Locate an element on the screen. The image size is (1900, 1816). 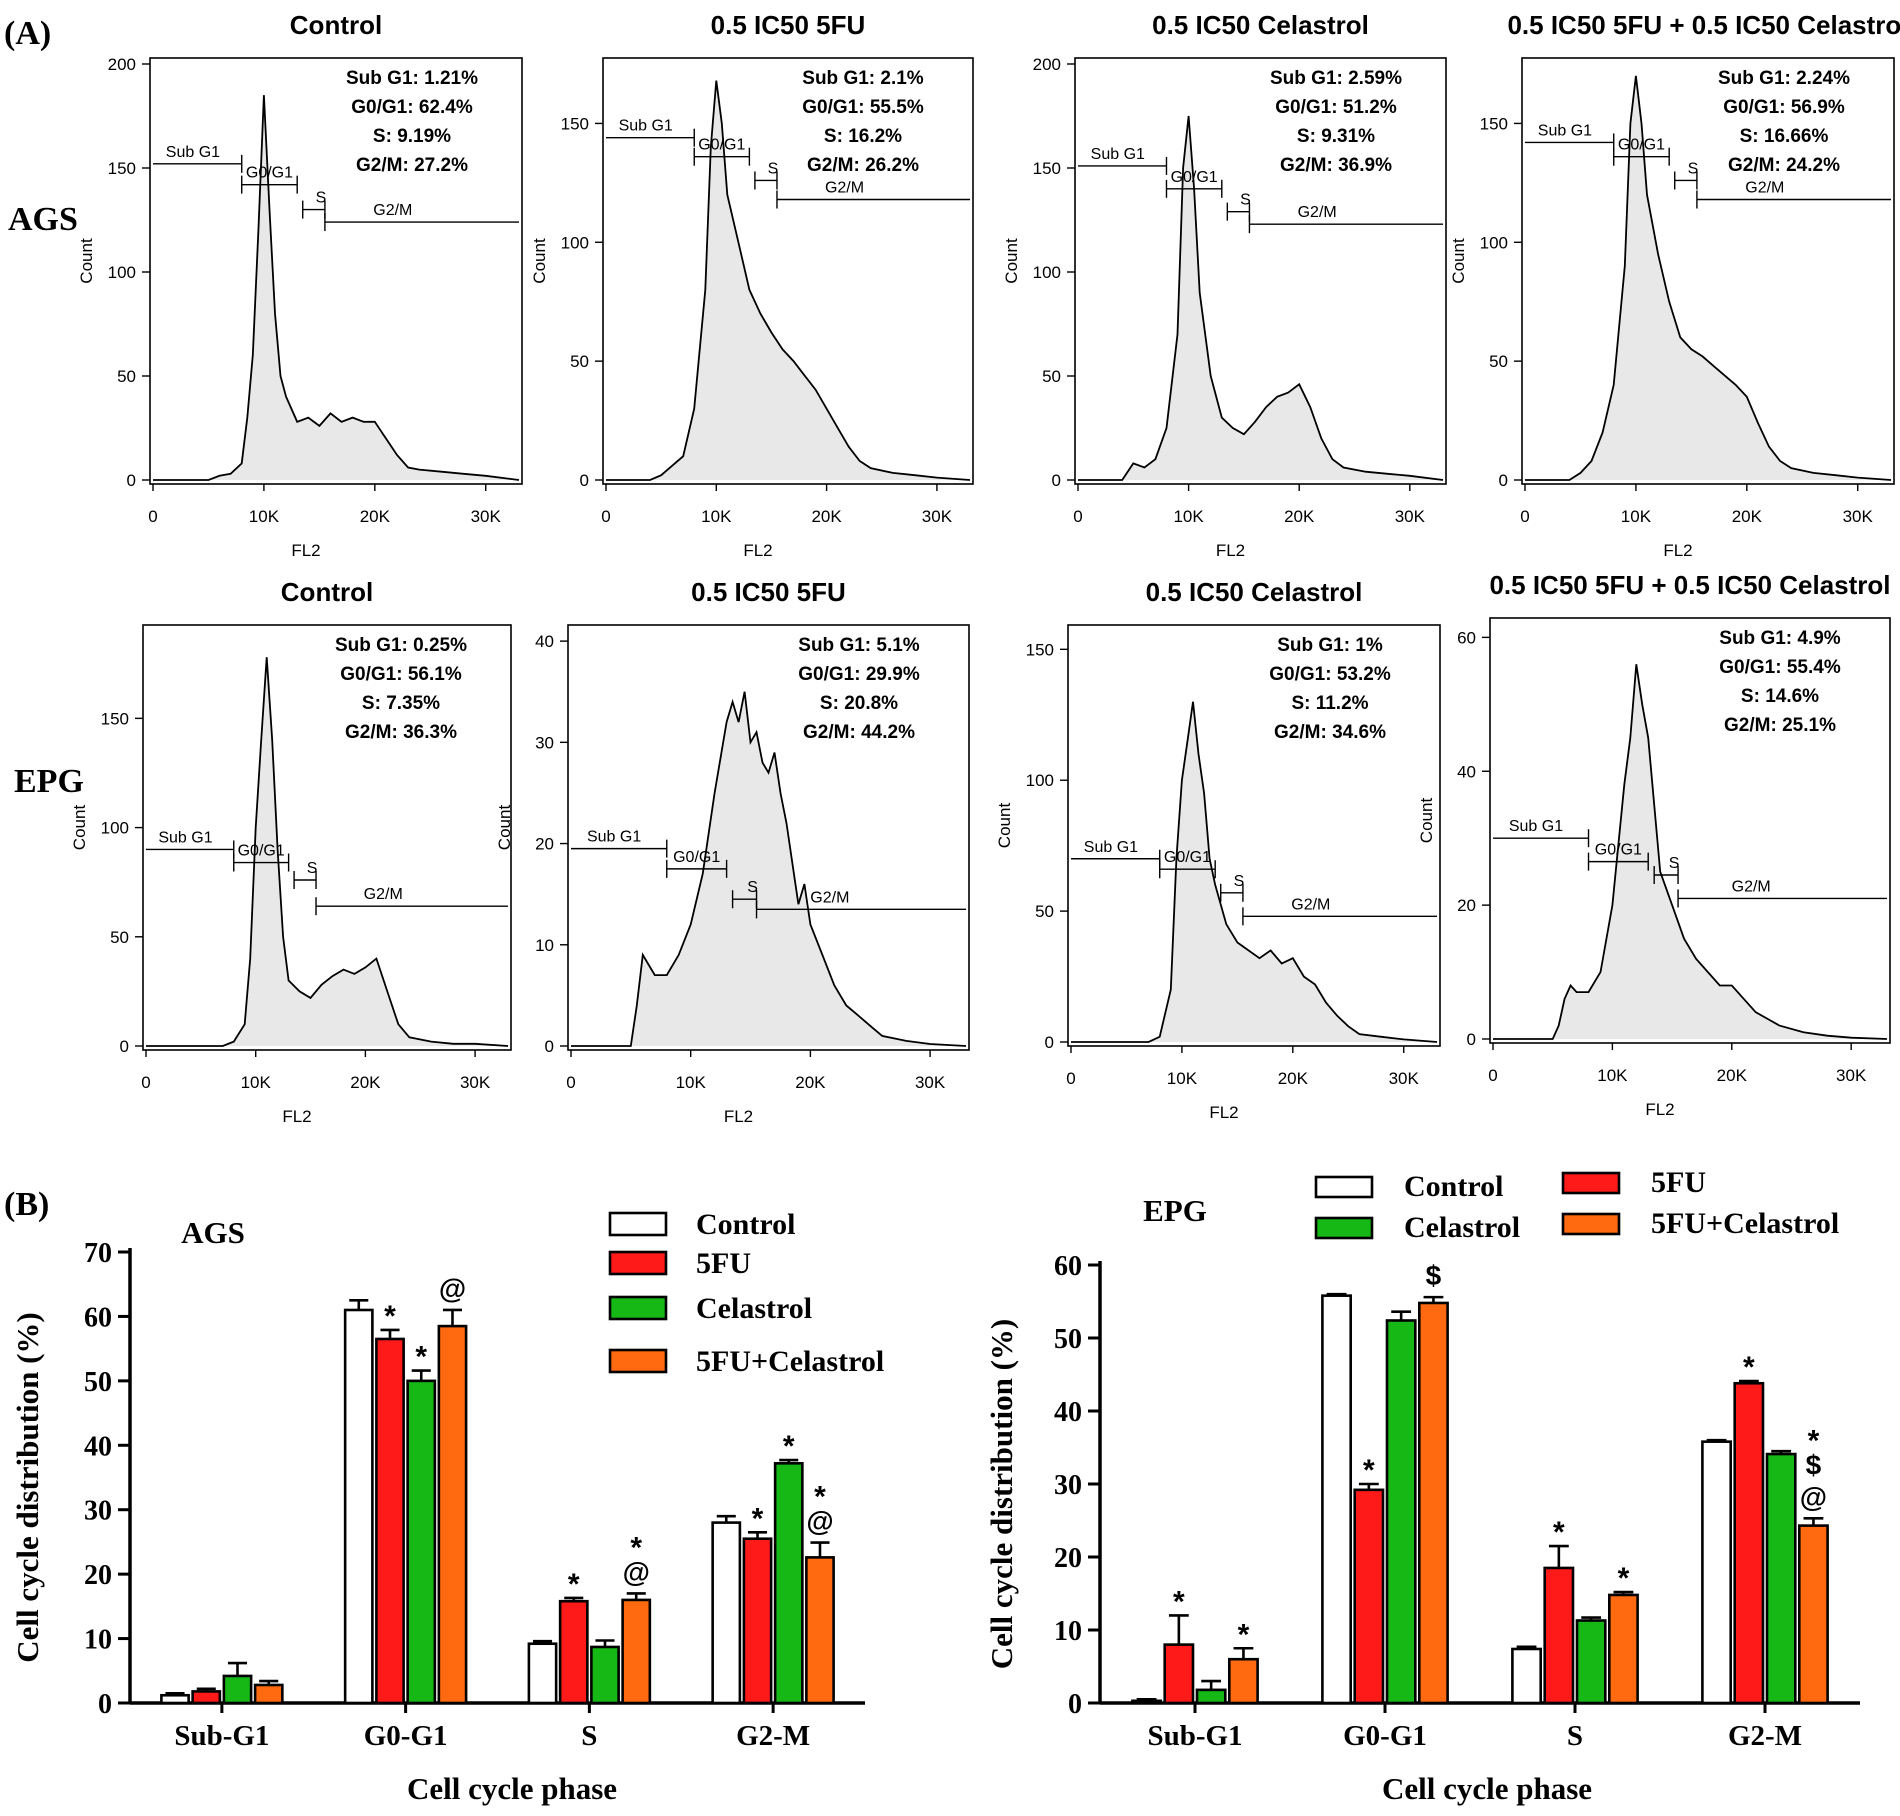
stat-line: G0/G1: 51.2% is located at coordinates (1336, 107).